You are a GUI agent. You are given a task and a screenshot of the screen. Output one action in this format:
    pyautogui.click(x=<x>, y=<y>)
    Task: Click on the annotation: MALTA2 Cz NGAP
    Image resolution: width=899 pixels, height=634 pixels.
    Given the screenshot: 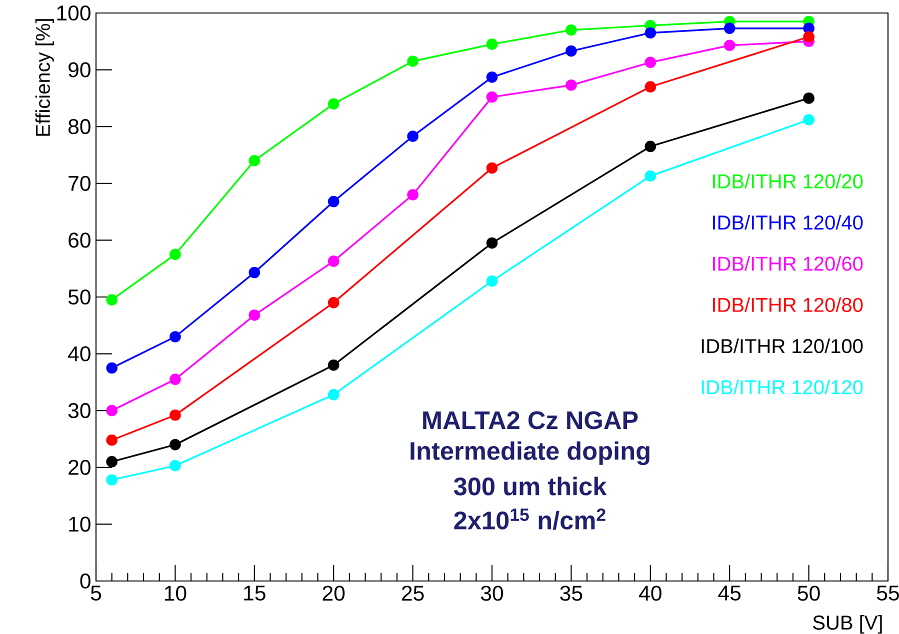 What is the action you would take?
    pyautogui.click(x=530, y=420)
    